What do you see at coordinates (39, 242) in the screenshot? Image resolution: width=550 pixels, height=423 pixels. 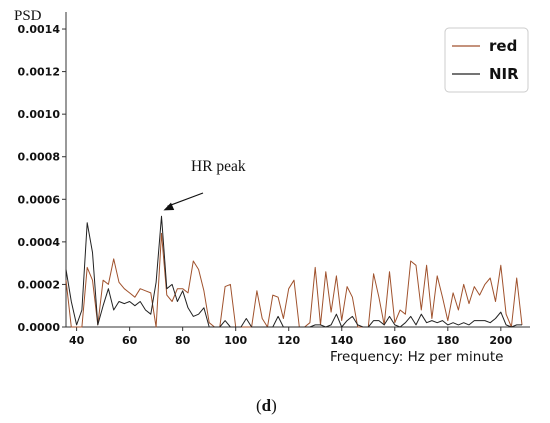 I see `y-tick-label: 0.0004` at bounding box center [39, 242].